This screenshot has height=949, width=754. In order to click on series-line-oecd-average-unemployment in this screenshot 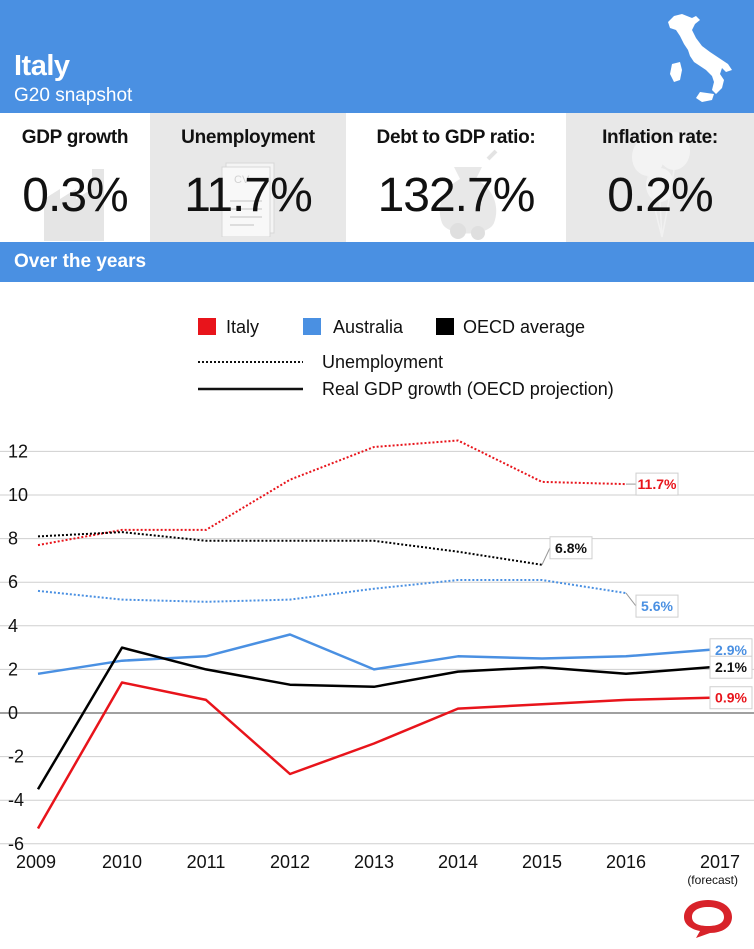, I will do `click(290, 548)`.